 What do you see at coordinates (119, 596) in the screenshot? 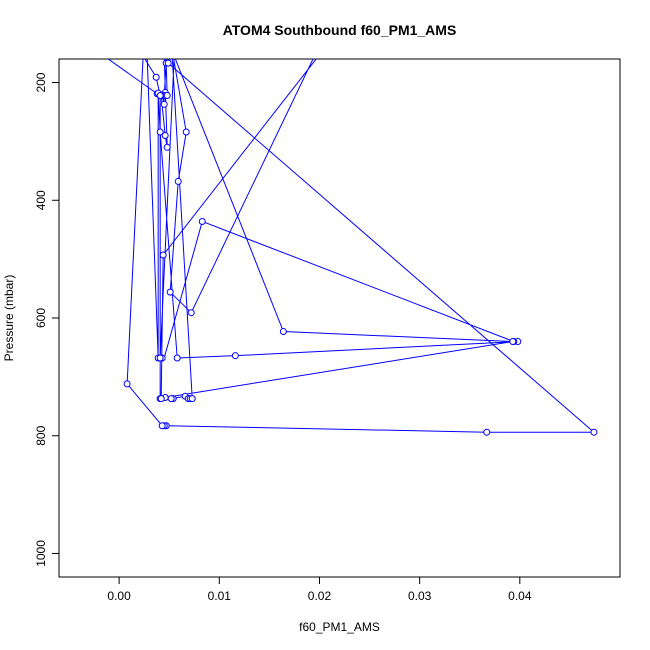
I see `x-tick-label: 0.00` at bounding box center [119, 596].